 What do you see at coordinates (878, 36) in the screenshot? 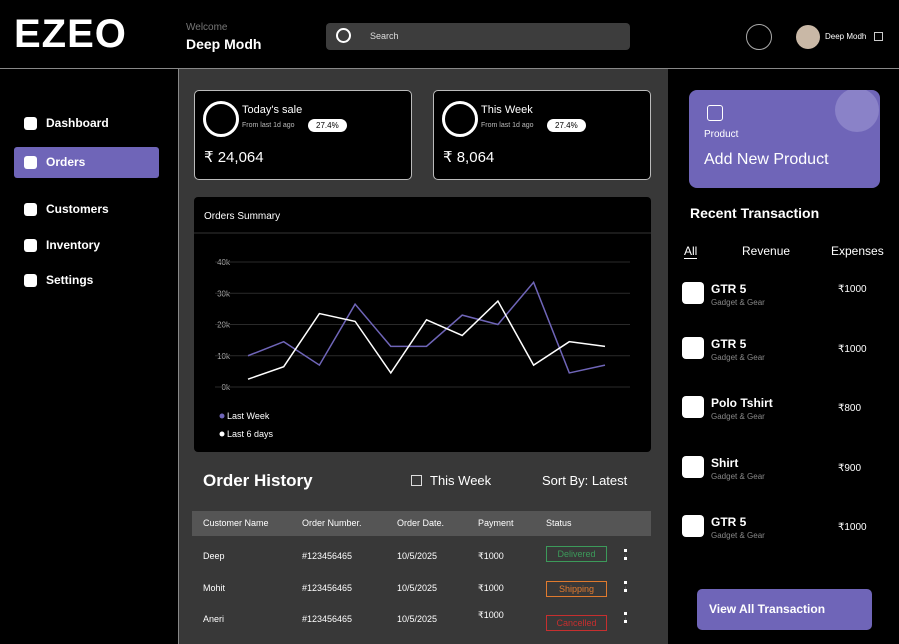
I see `profile-dropdown` at bounding box center [878, 36].